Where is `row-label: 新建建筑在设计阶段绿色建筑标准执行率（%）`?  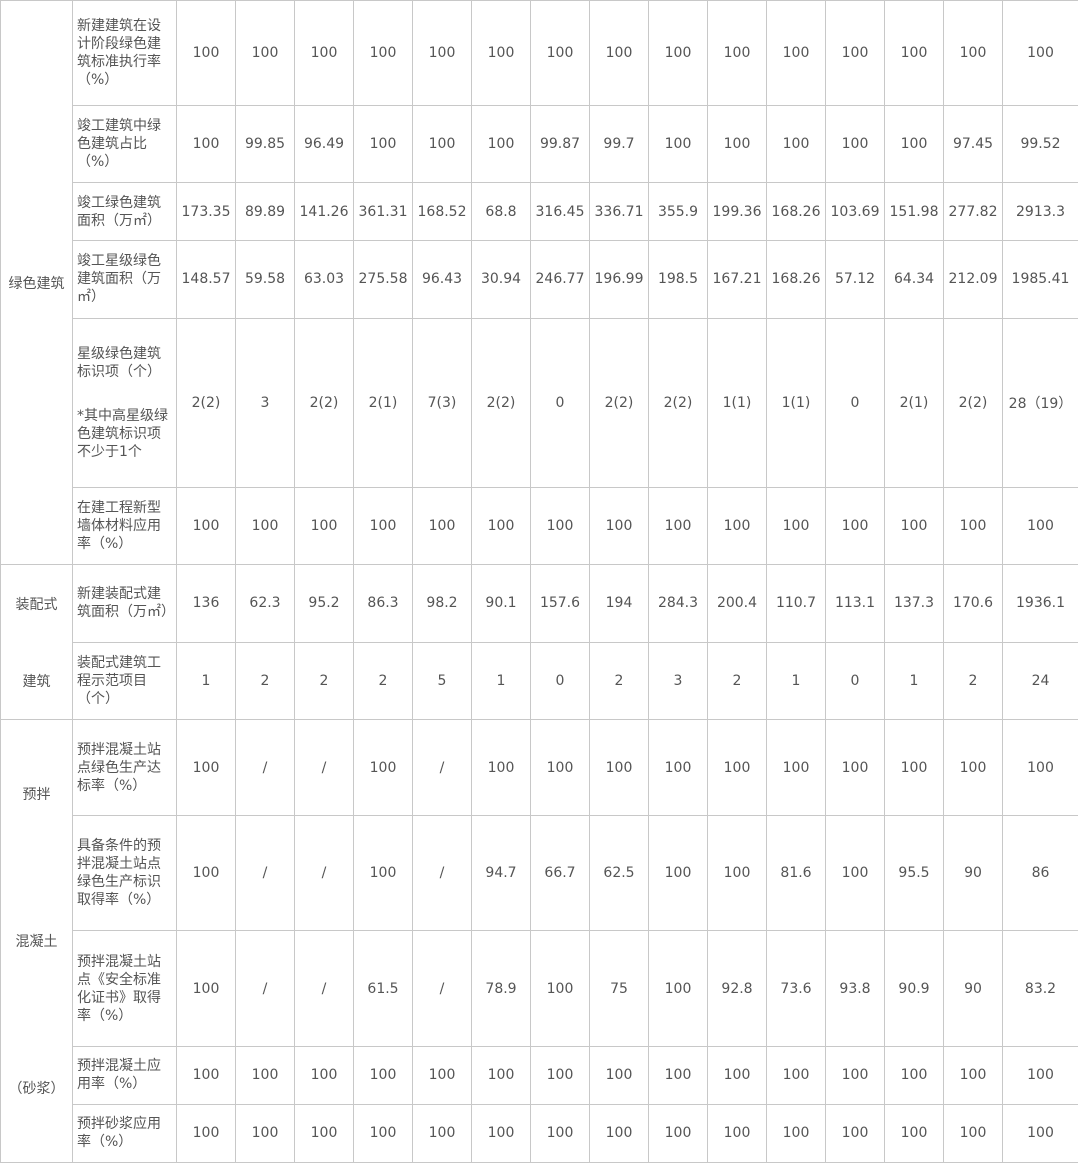 row-label: 新建建筑在设计阶段绿色建筑标准执行率（%） is located at coordinates (125, 53).